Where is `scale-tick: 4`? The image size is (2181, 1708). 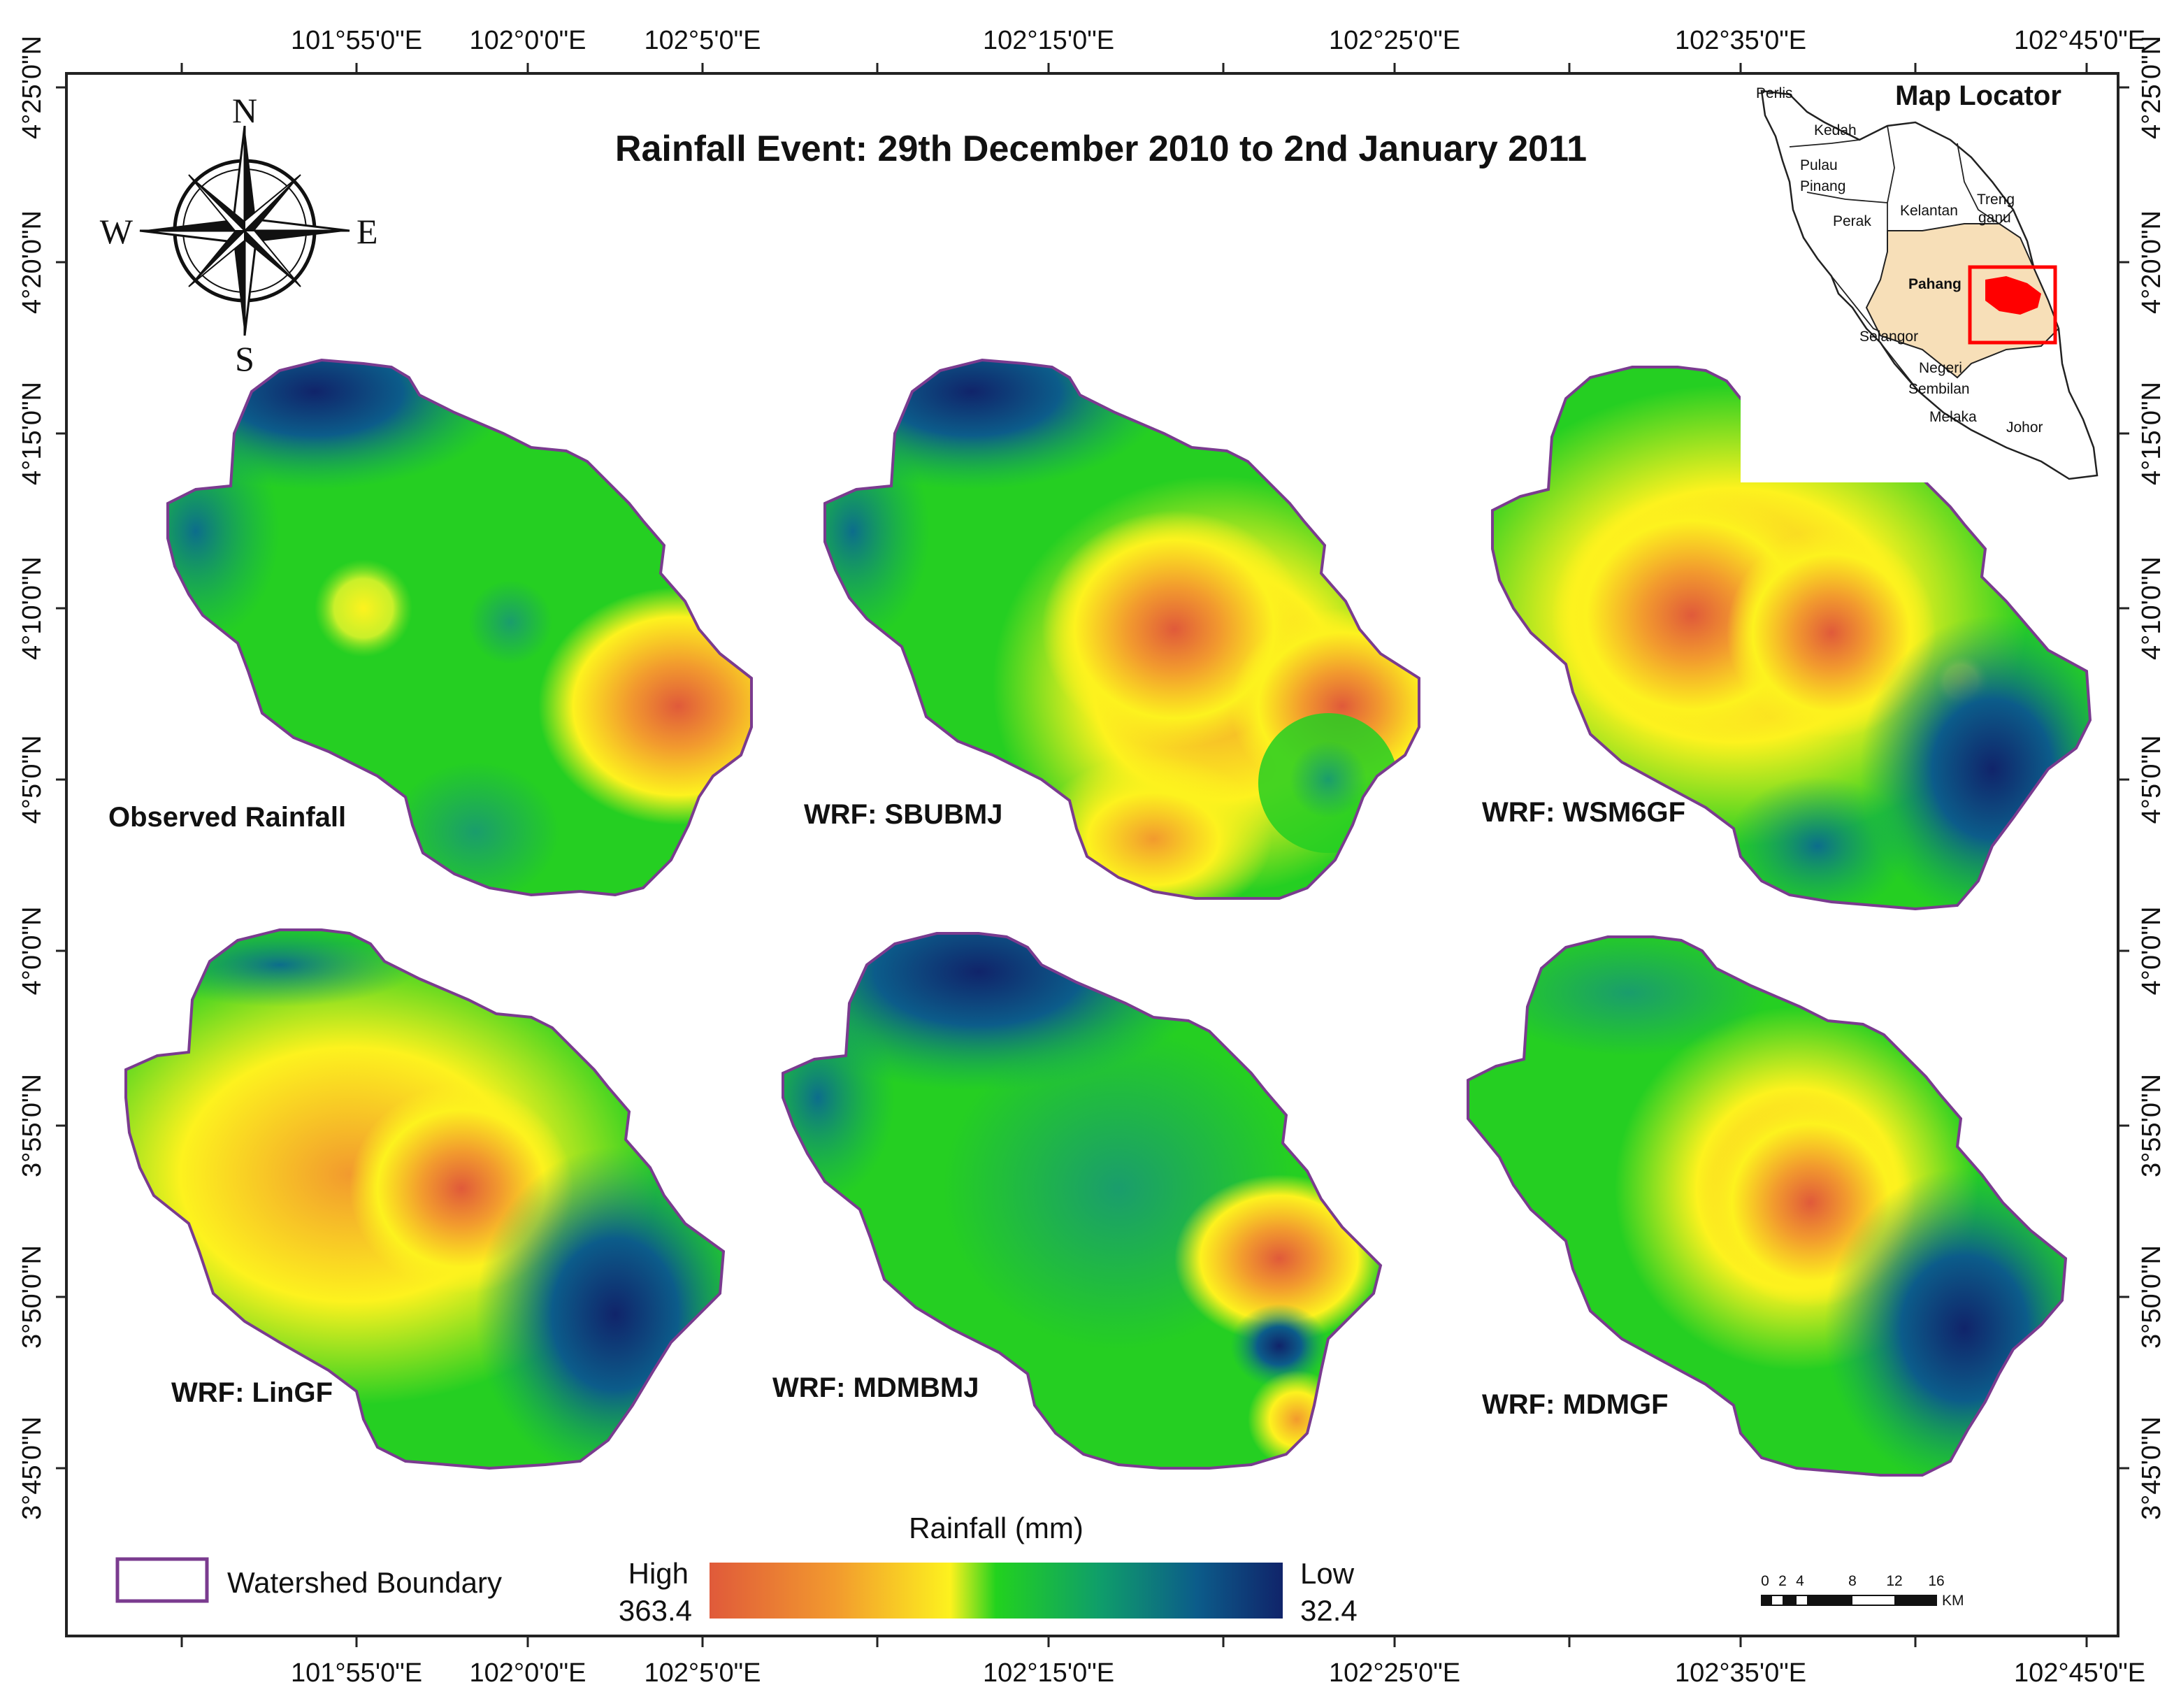 scale-tick: 4 is located at coordinates (1800, 1581).